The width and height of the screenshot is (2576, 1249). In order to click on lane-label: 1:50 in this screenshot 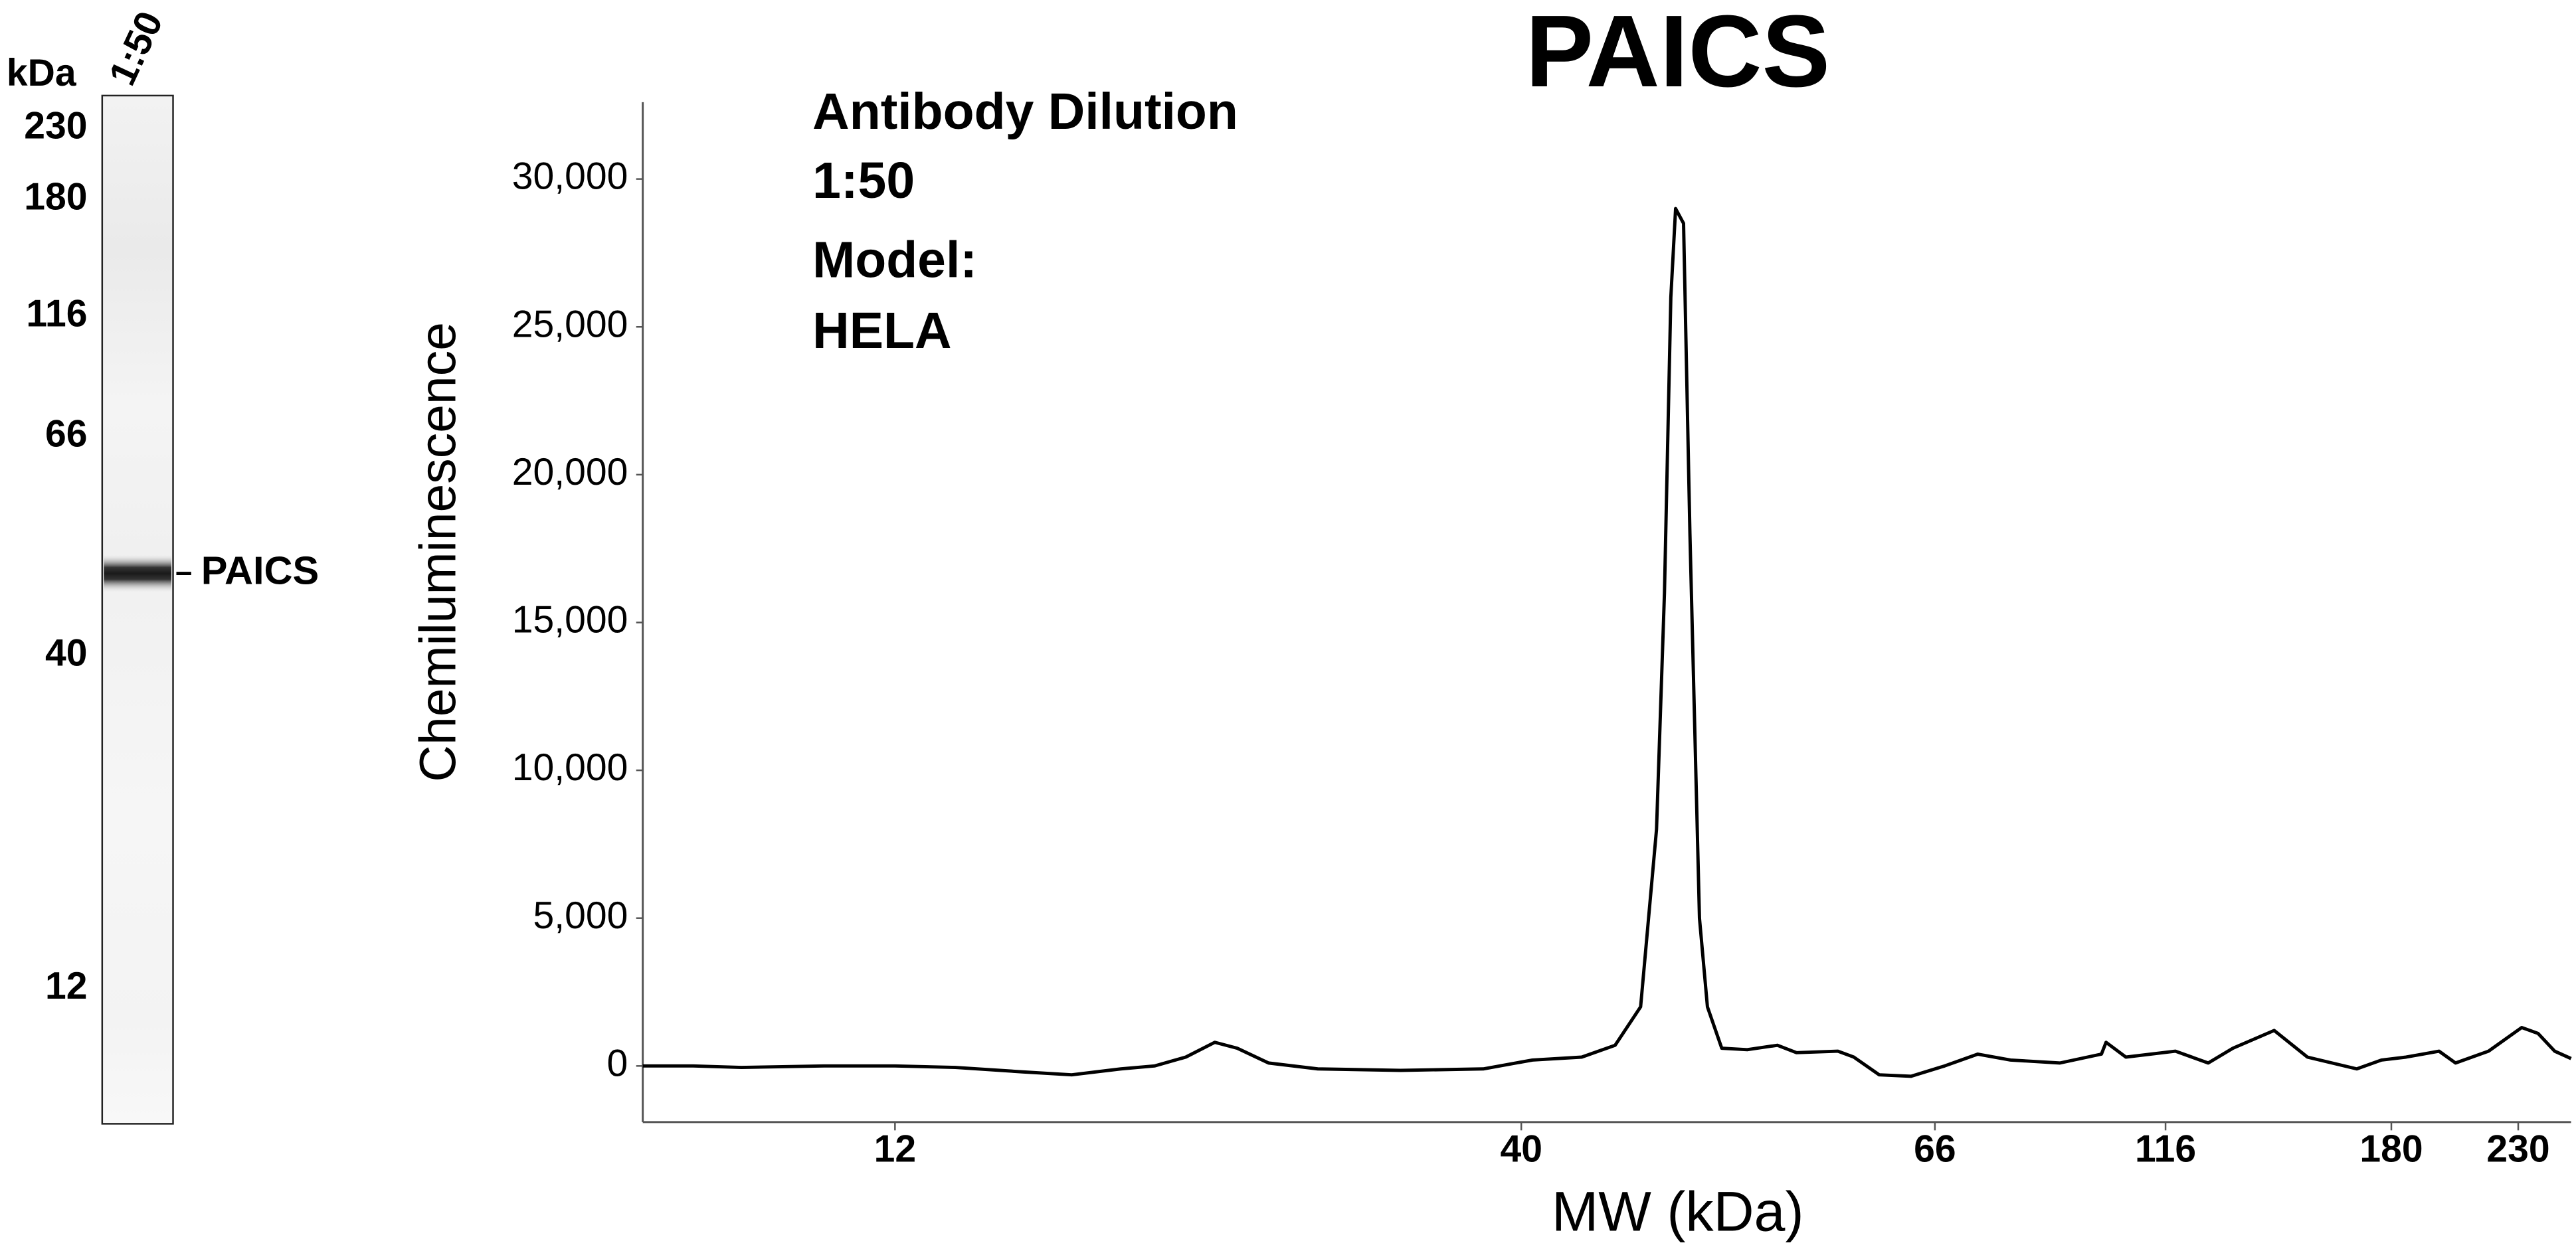, I will do `click(136, 48)`.